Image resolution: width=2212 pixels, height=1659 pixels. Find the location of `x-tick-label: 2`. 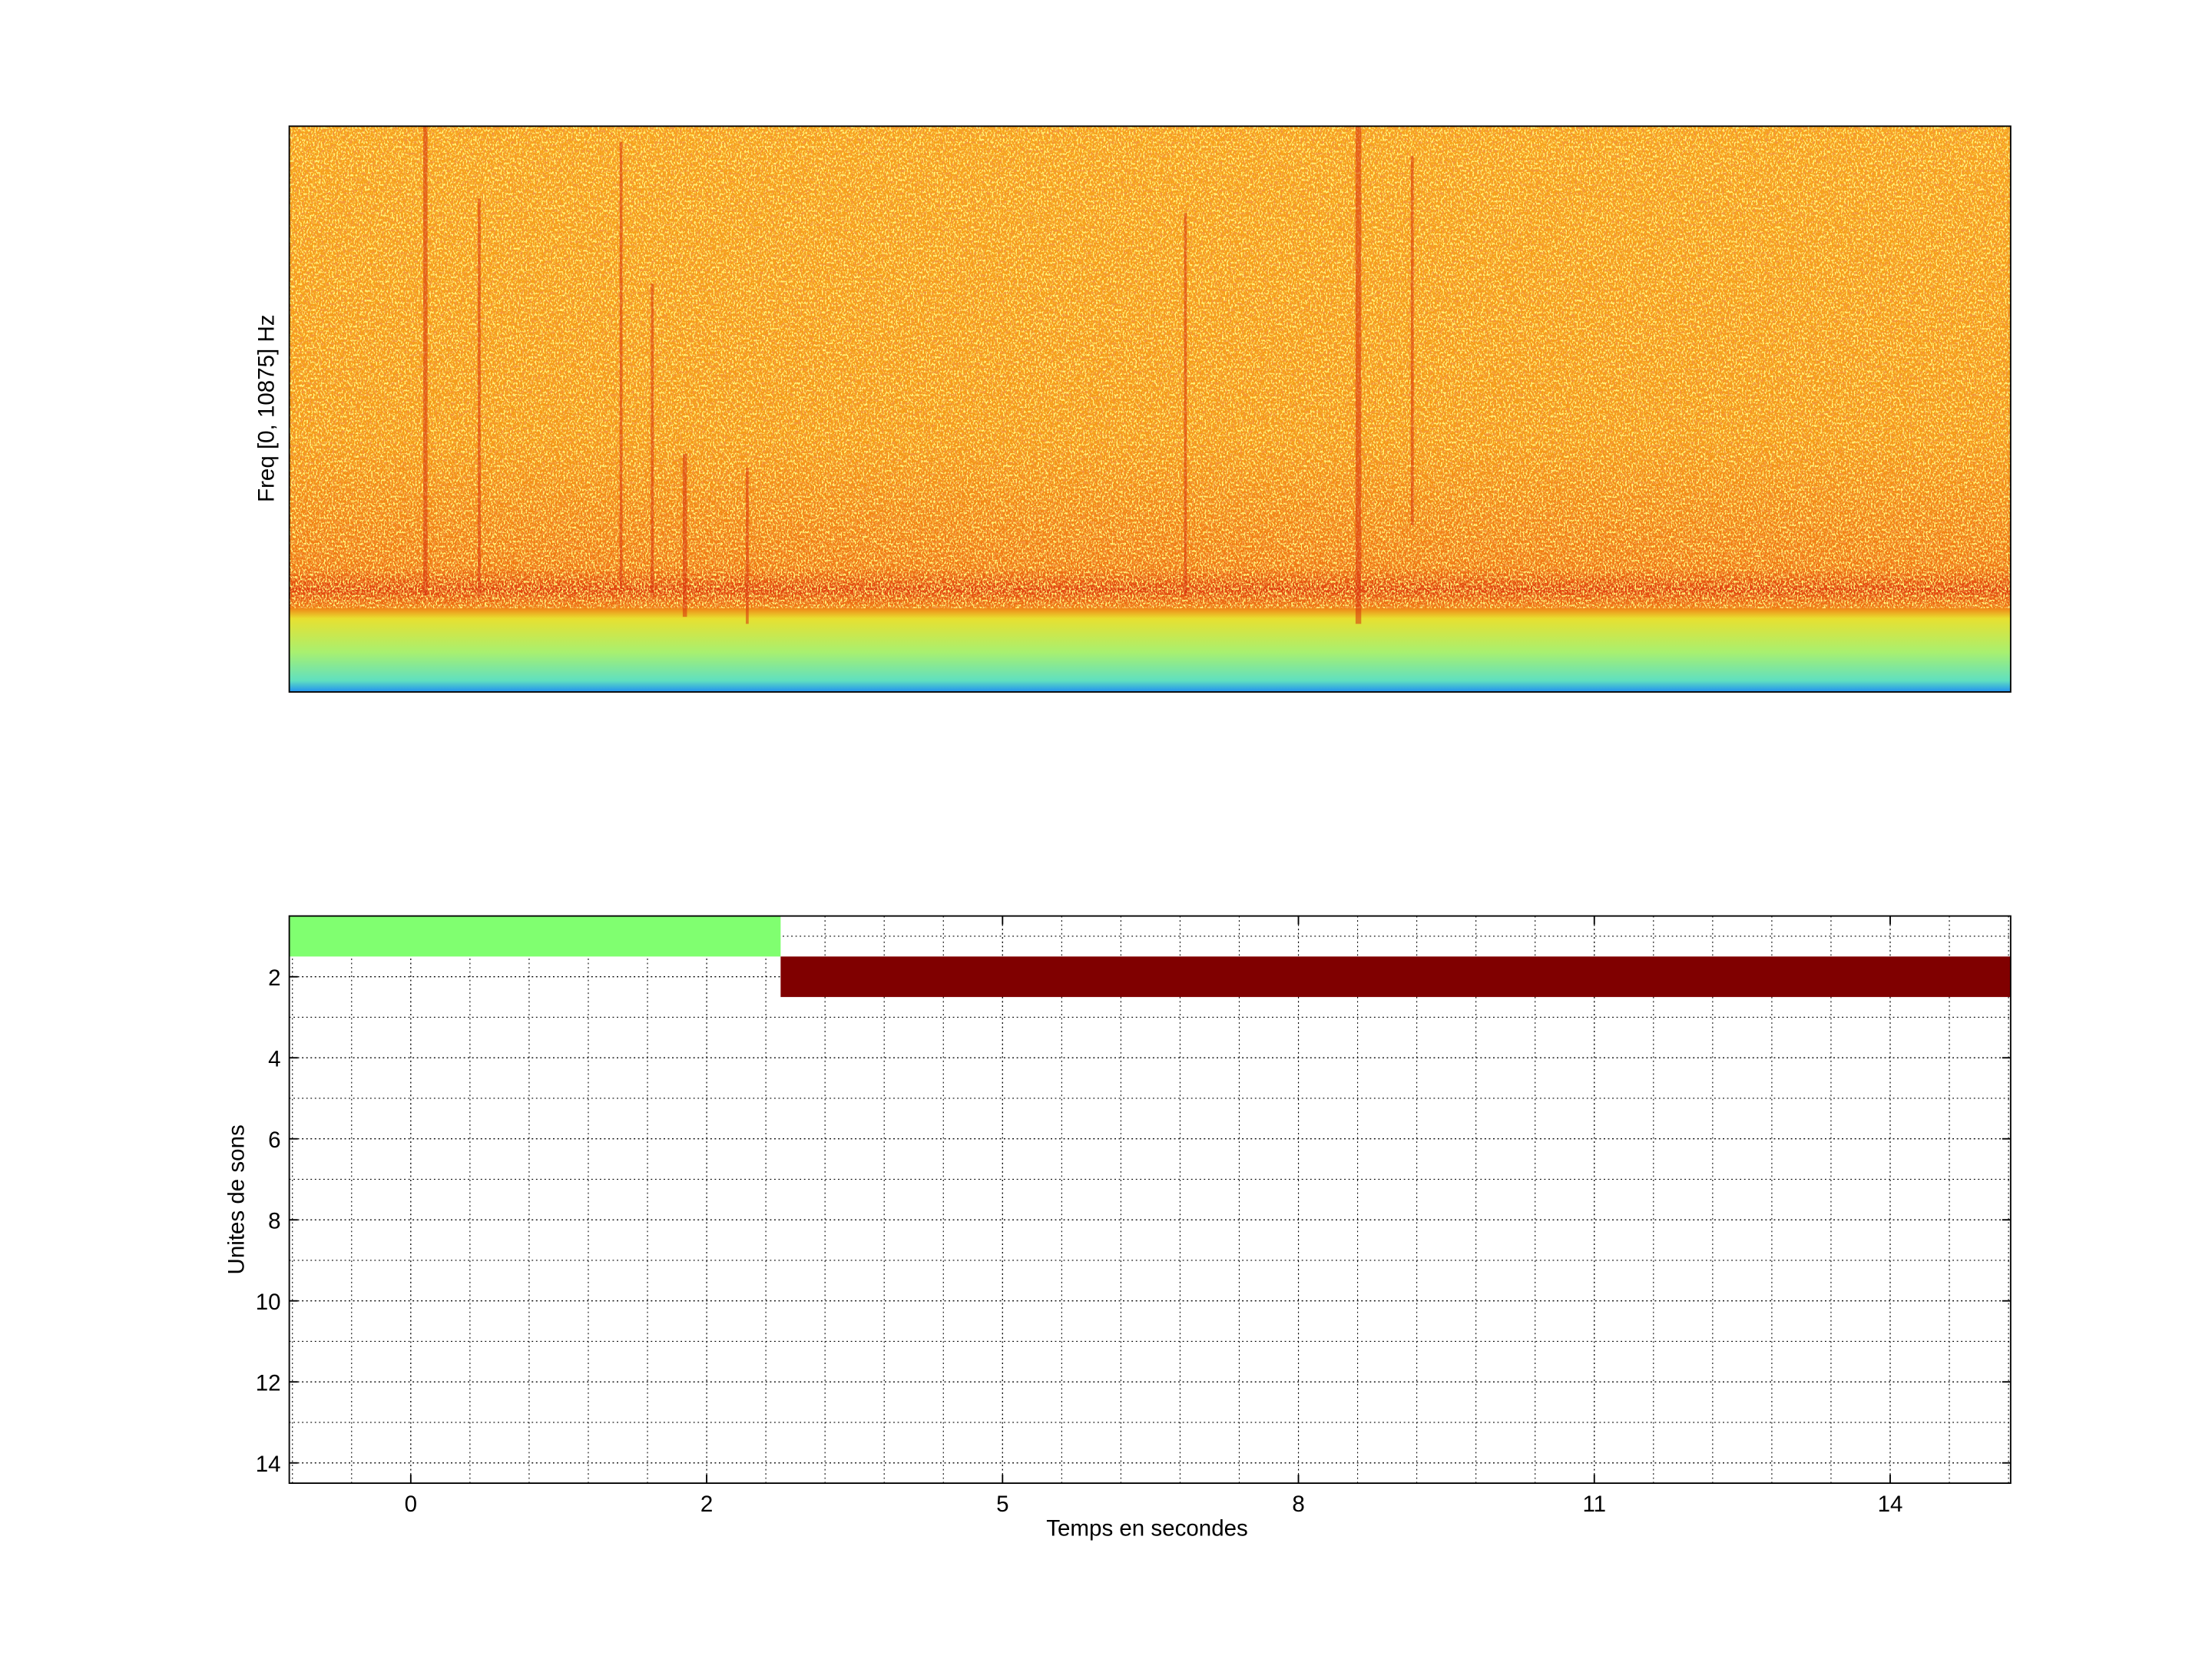

x-tick-label: 2 is located at coordinates (707, 1505).